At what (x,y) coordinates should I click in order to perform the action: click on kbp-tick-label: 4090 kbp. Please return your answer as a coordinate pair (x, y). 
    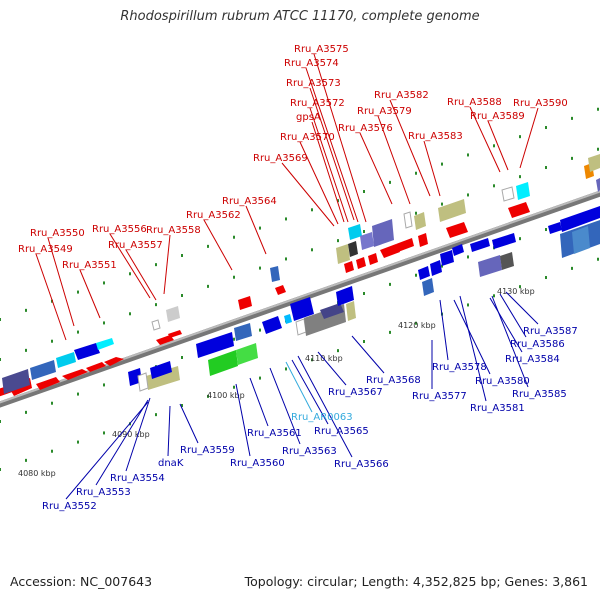
    Looking at the image, I should click on (131, 434).